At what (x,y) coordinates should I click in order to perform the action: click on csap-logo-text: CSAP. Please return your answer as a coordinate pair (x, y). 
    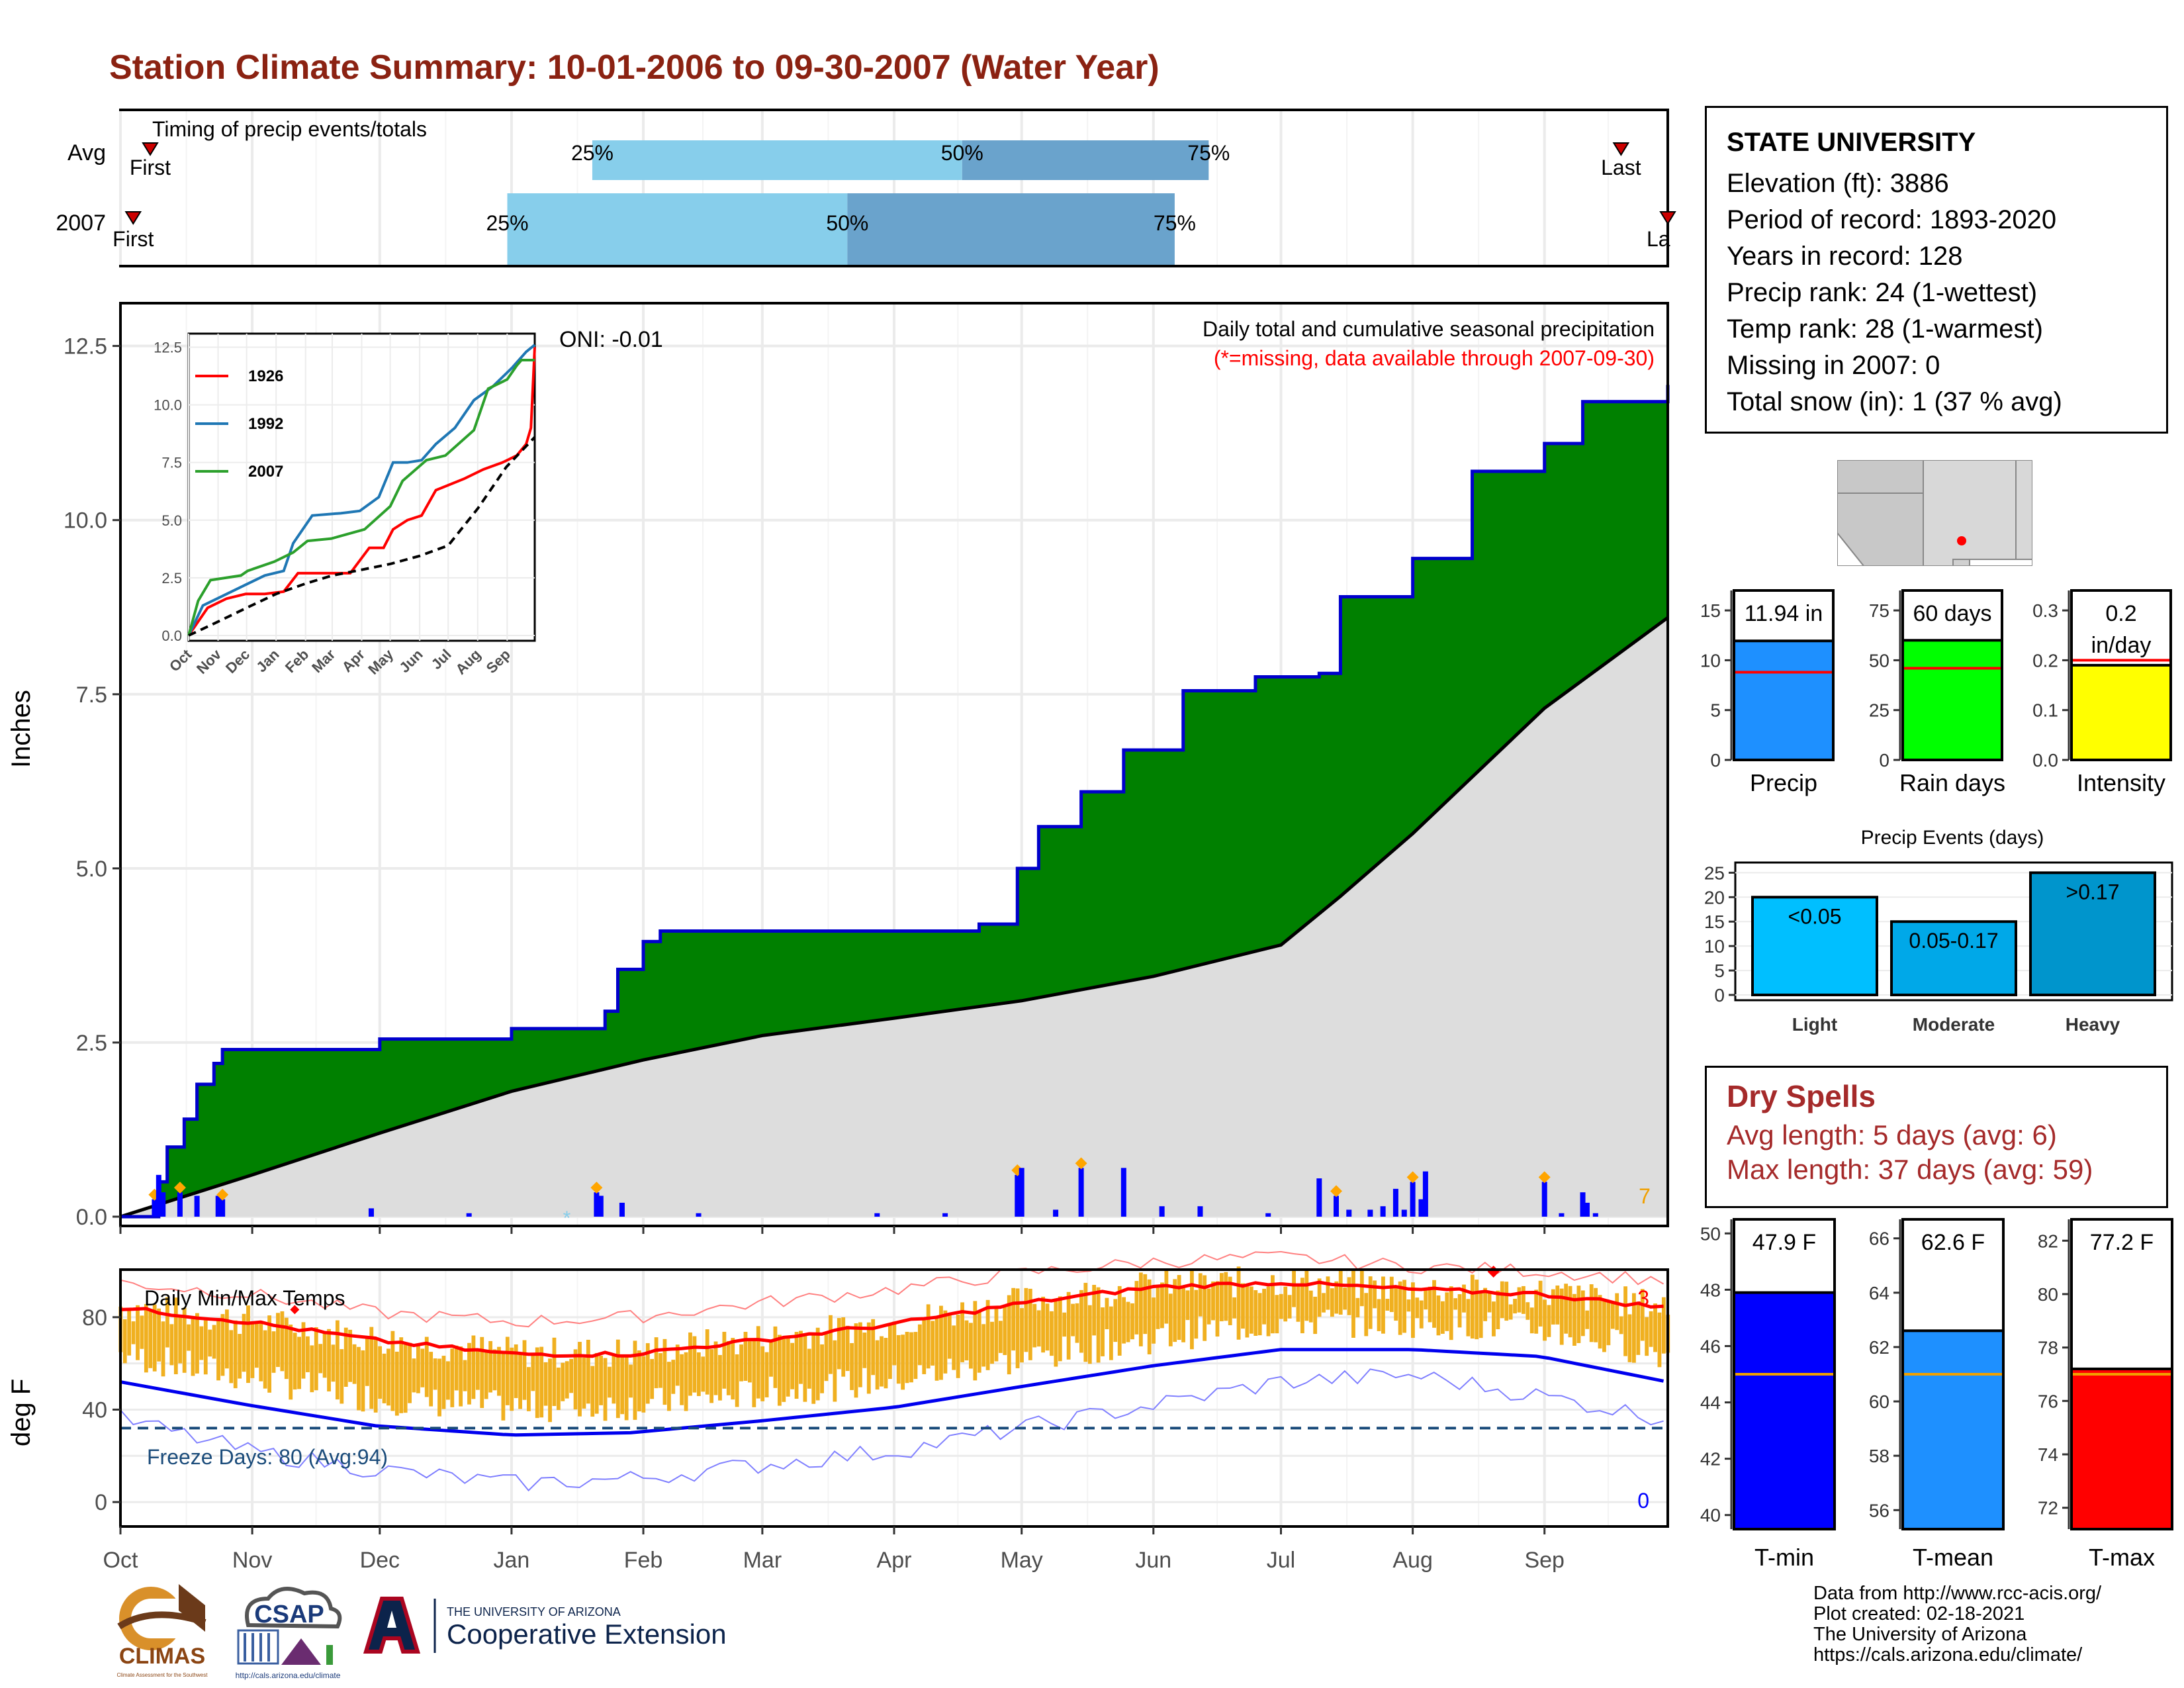
    Looking at the image, I should click on (289, 1614).